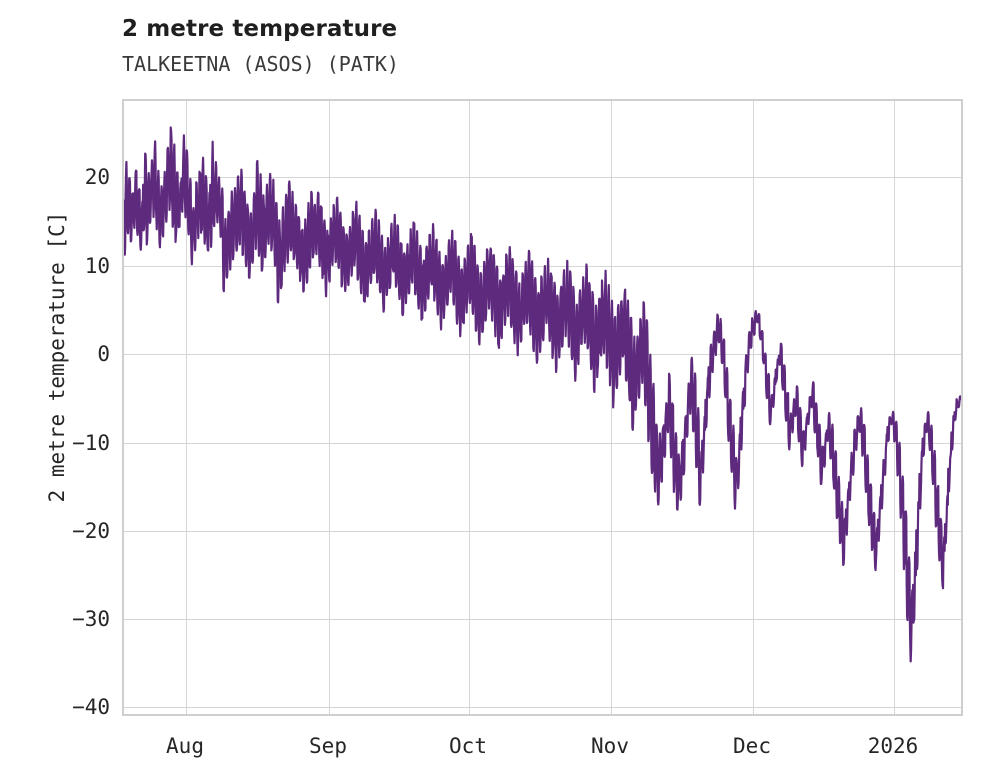 The image size is (981, 782). Describe the element at coordinates (469, 407) in the screenshot. I see `gridline-x-oct` at that location.